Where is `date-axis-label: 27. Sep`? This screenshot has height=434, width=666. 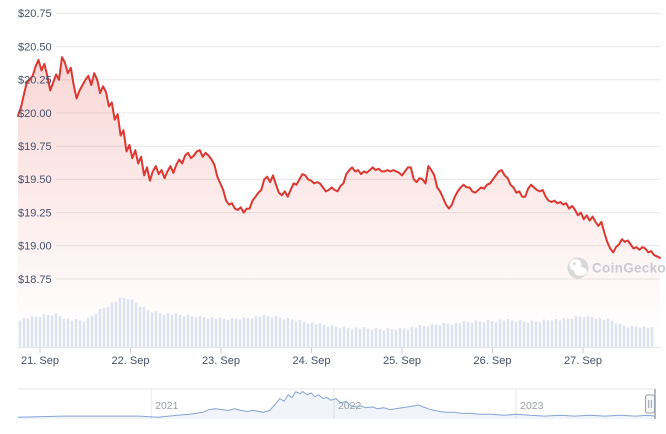 date-axis-label: 27. Sep is located at coordinates (583, 361).